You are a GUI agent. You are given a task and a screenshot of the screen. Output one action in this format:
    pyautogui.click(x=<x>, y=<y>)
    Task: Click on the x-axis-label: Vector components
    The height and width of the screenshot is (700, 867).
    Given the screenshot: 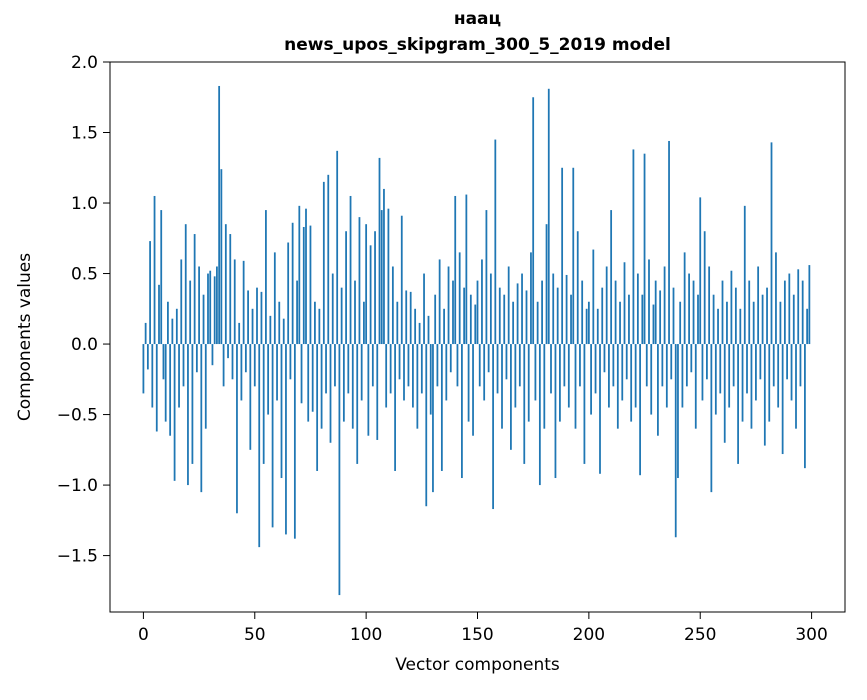 What is the action you would take?
    pyautogui.click(x=477, y=665)
    